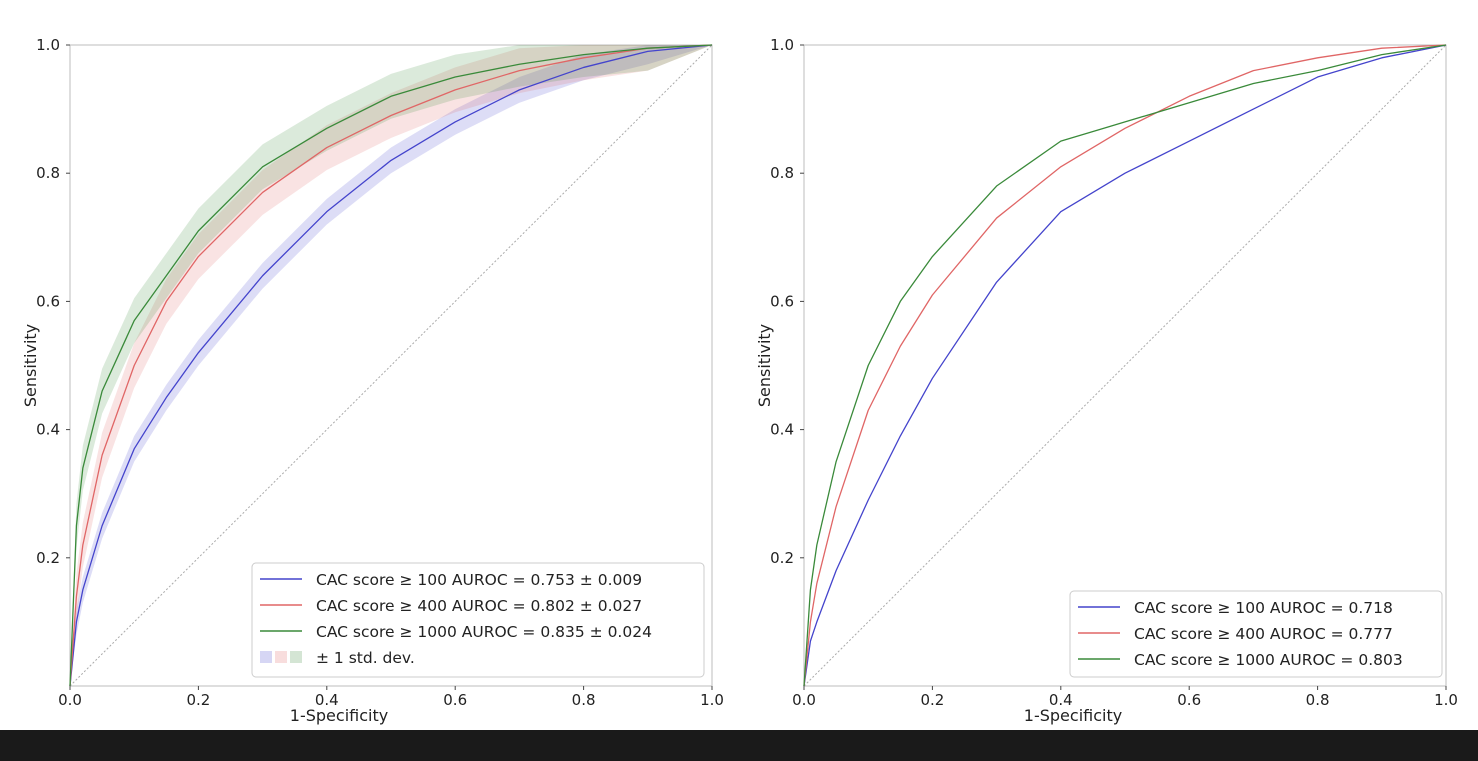 Image resolution: width=1478 pixels, height=761 pixels. Describe the element at coordinates (1268, 660) in the screenshot. I see `legend-label: CAC score ≥ 1000 AUROC = 0.803` at that location.